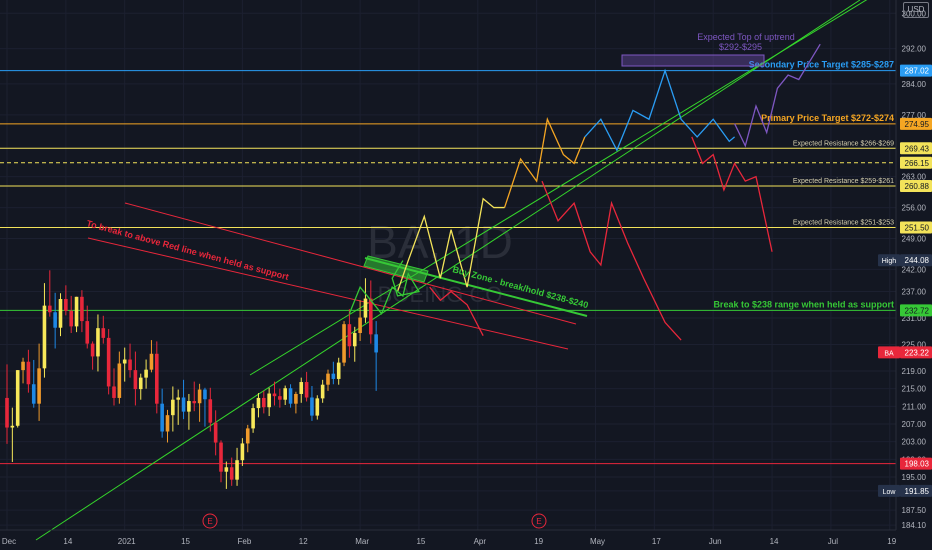 The width and height of the screenshot is (932, 550). I want to click on price-tag-prefix-box, so click(889, 352).